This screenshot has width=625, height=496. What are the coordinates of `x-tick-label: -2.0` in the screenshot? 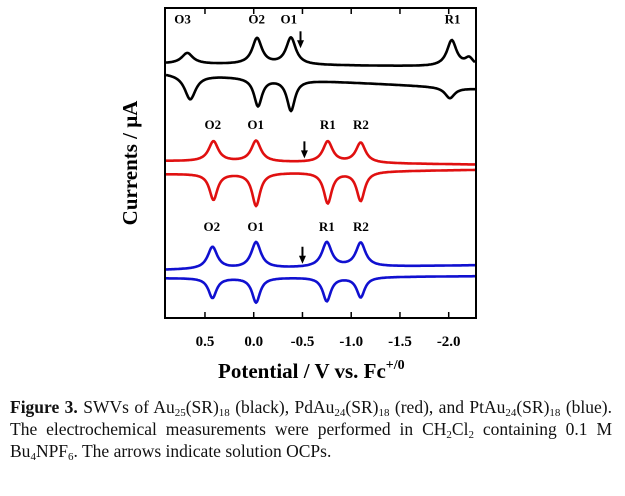 It's located at (449, 342).